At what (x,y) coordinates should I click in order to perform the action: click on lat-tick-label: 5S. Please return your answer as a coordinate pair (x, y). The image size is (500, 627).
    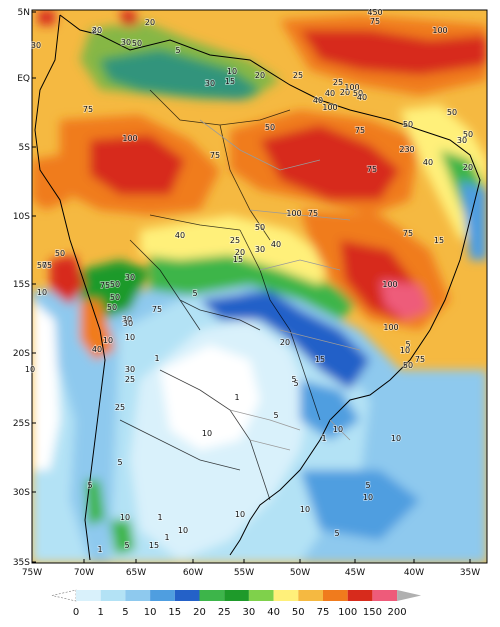
    Looking at the image, I should click on (25, 148).